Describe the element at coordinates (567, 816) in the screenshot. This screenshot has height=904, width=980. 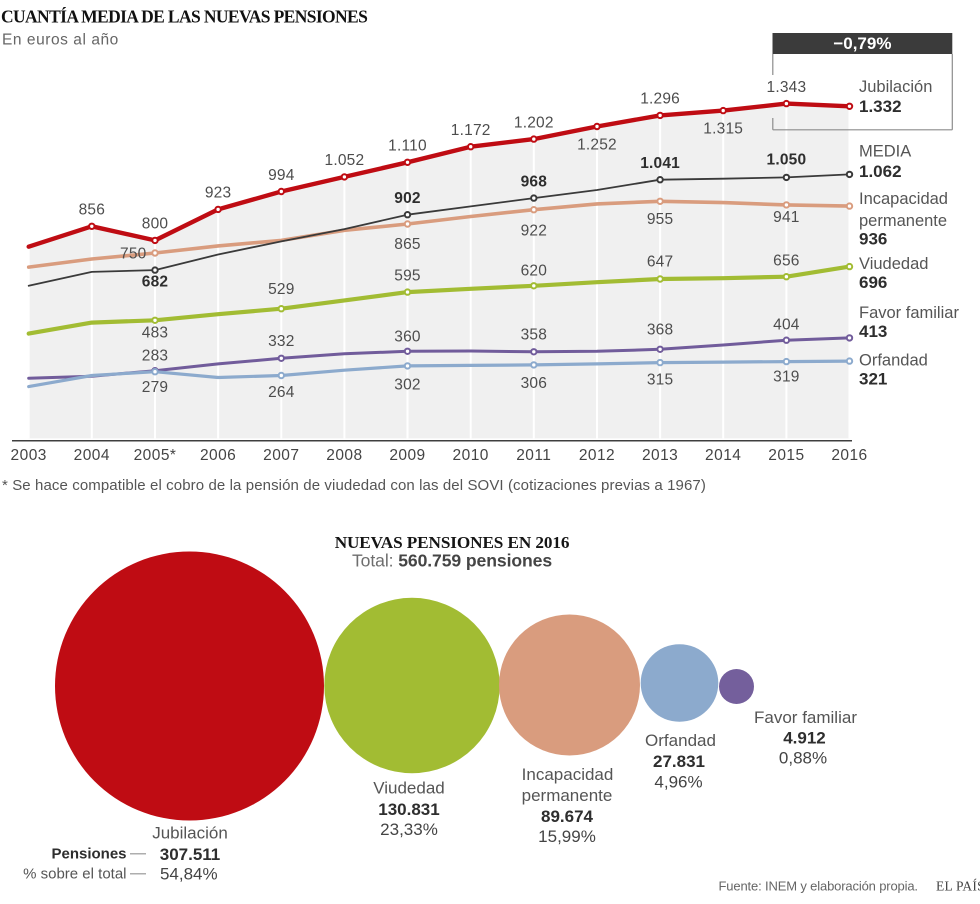
I see `svg-text: 89.674` at that location.